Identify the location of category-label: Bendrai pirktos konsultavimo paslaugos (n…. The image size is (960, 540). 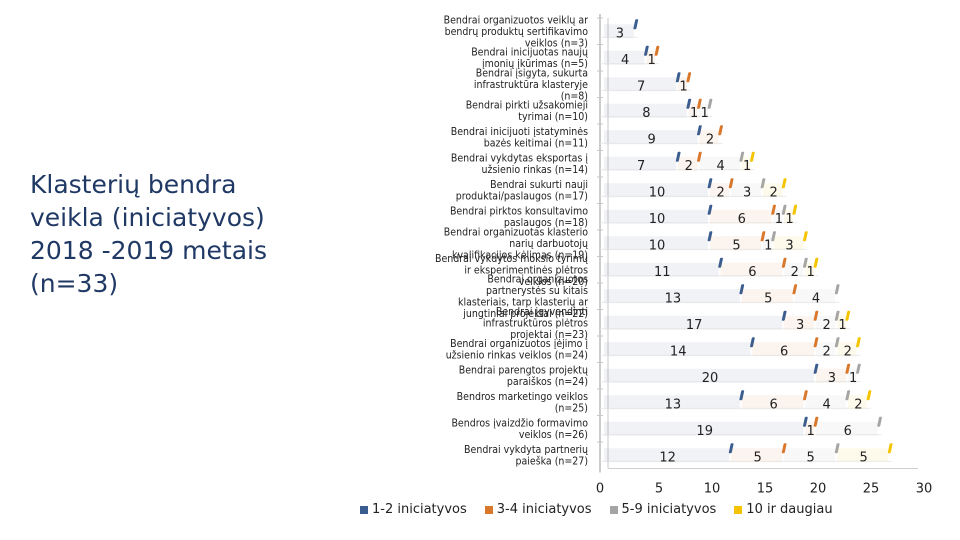
(519, 218).